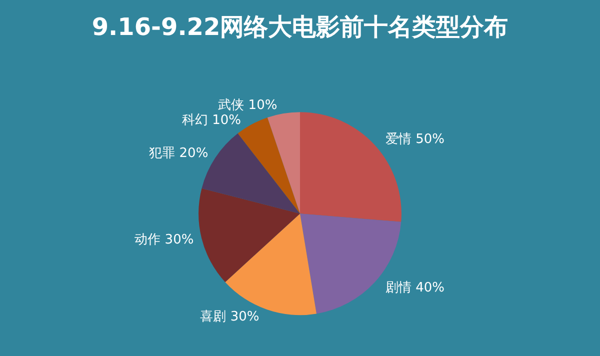  What do you see at coordinates (415, 288) in the screenshot?
I see `slice-label: 剧情 40%` at bounding box center [415, 288].